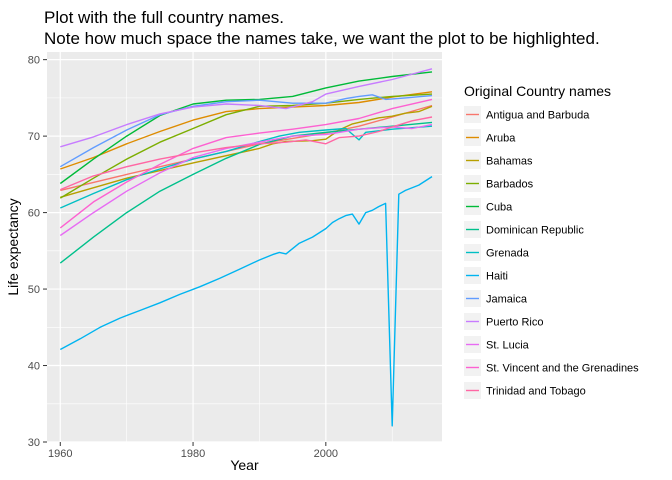  Describe the element at coordinates (34, 367) in the screenshot. I see `y-tick-label: 40` at that location.